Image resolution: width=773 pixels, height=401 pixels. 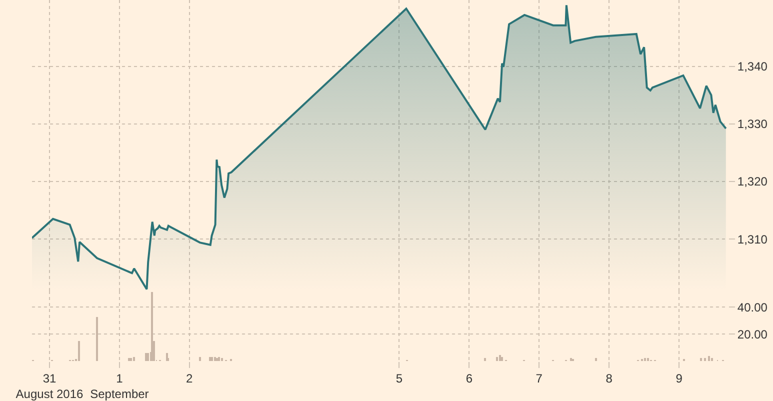 What do you see at coordinates (399, 378) in the screenshot?
I see `x-tick-label: 5` at bounding box center [399, 378].